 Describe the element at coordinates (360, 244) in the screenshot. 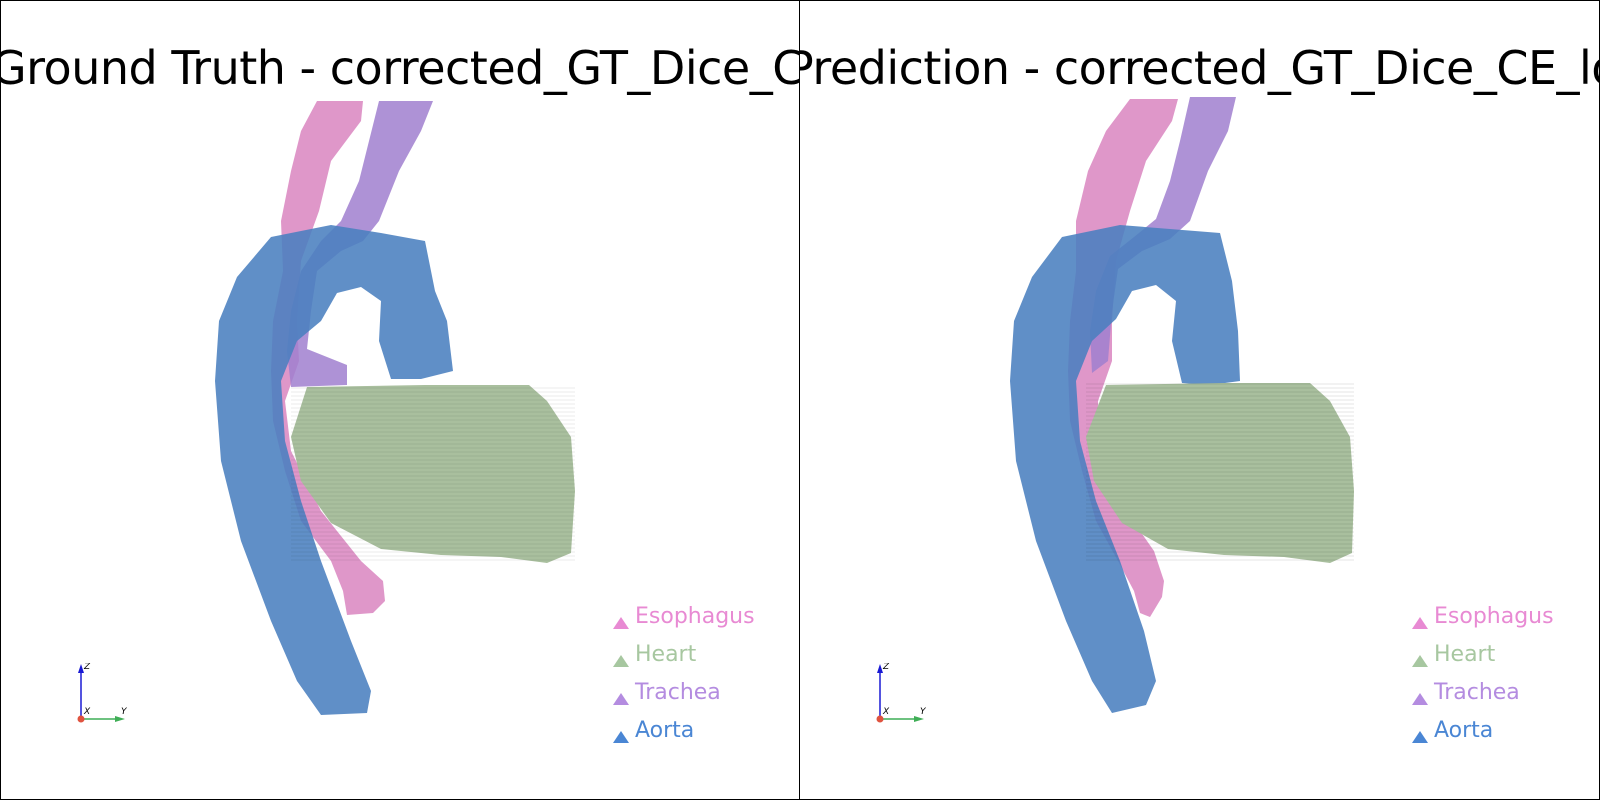

I see `trachea-mesh` at that location.